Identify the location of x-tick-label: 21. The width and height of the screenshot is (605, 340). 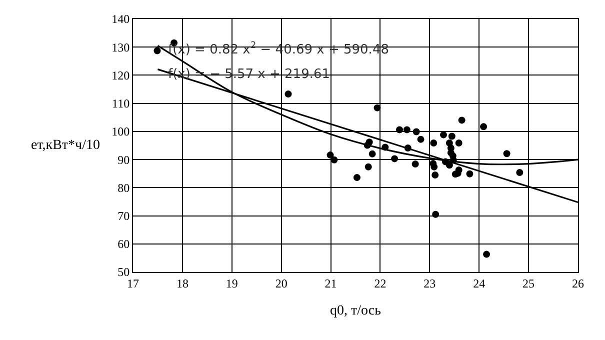
(330, 283).